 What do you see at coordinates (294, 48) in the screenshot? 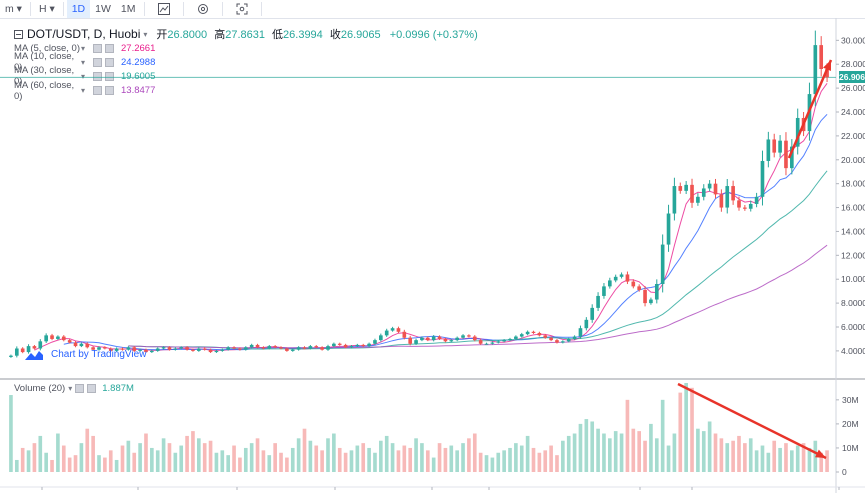
I see `ma-legend-row: MA (5, close, 0) ▾ 27.2661` at bounding box center [294, 48].